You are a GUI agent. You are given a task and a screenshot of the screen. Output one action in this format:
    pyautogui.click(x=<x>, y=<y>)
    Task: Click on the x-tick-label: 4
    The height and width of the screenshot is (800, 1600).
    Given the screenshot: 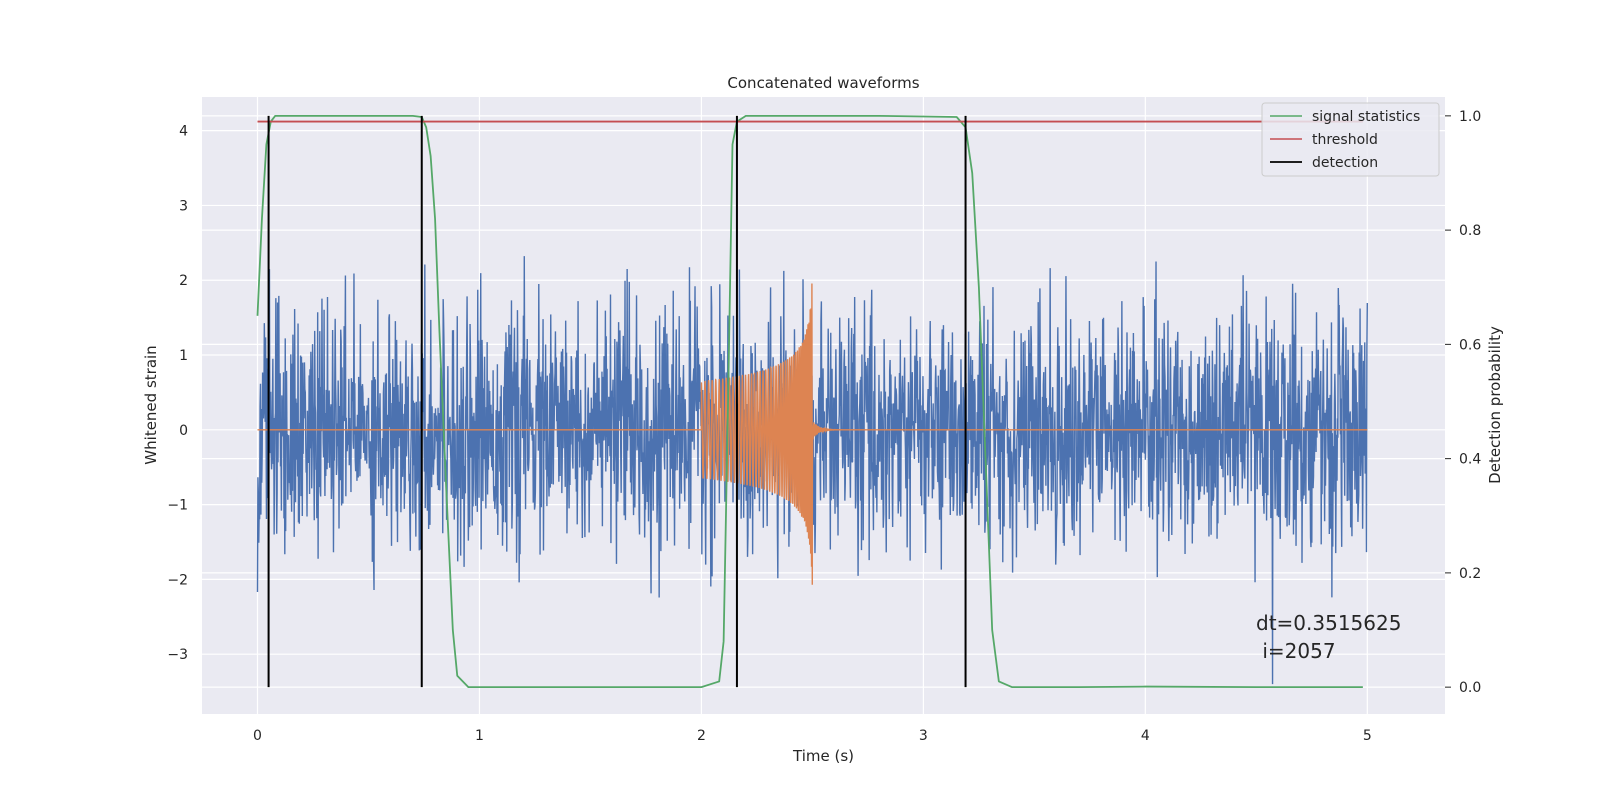 What is the action you would take?
    pyautogui.click(x=1145, y=736)
    